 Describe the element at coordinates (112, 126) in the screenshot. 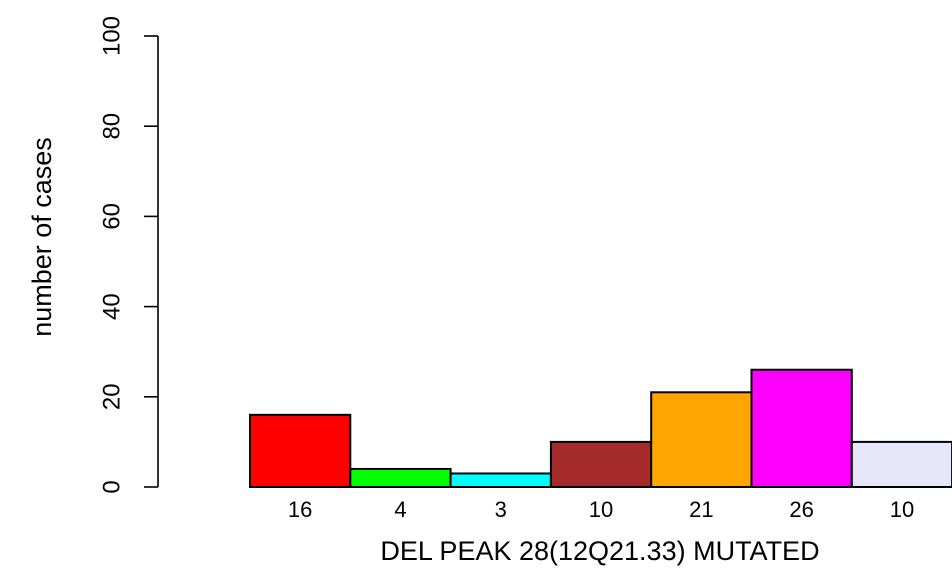

I see `y-tick-label: 80` at that location.